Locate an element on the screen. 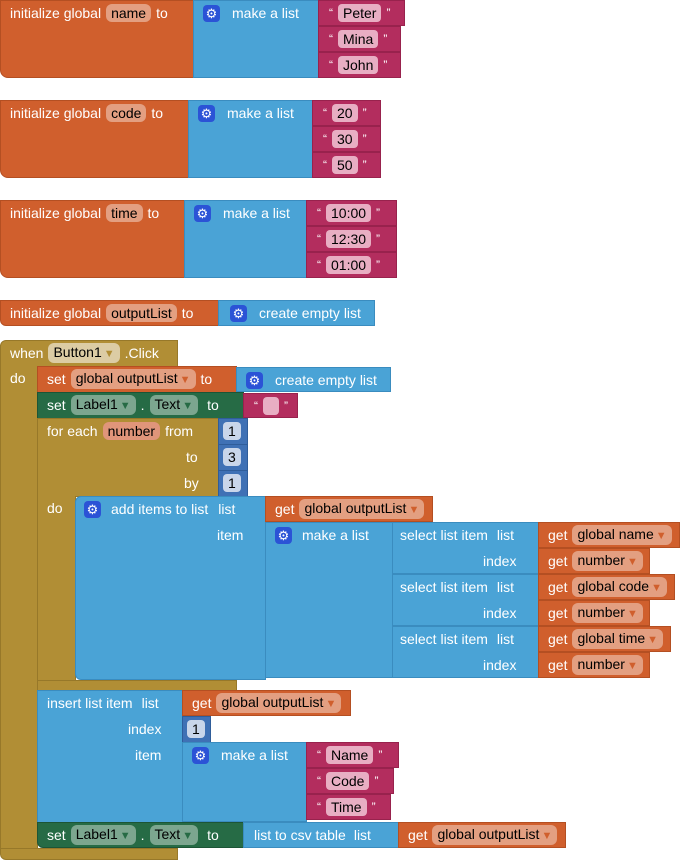 This screenshot has height=860, width=680. text-field: Name is located at coordinates (350, 755).